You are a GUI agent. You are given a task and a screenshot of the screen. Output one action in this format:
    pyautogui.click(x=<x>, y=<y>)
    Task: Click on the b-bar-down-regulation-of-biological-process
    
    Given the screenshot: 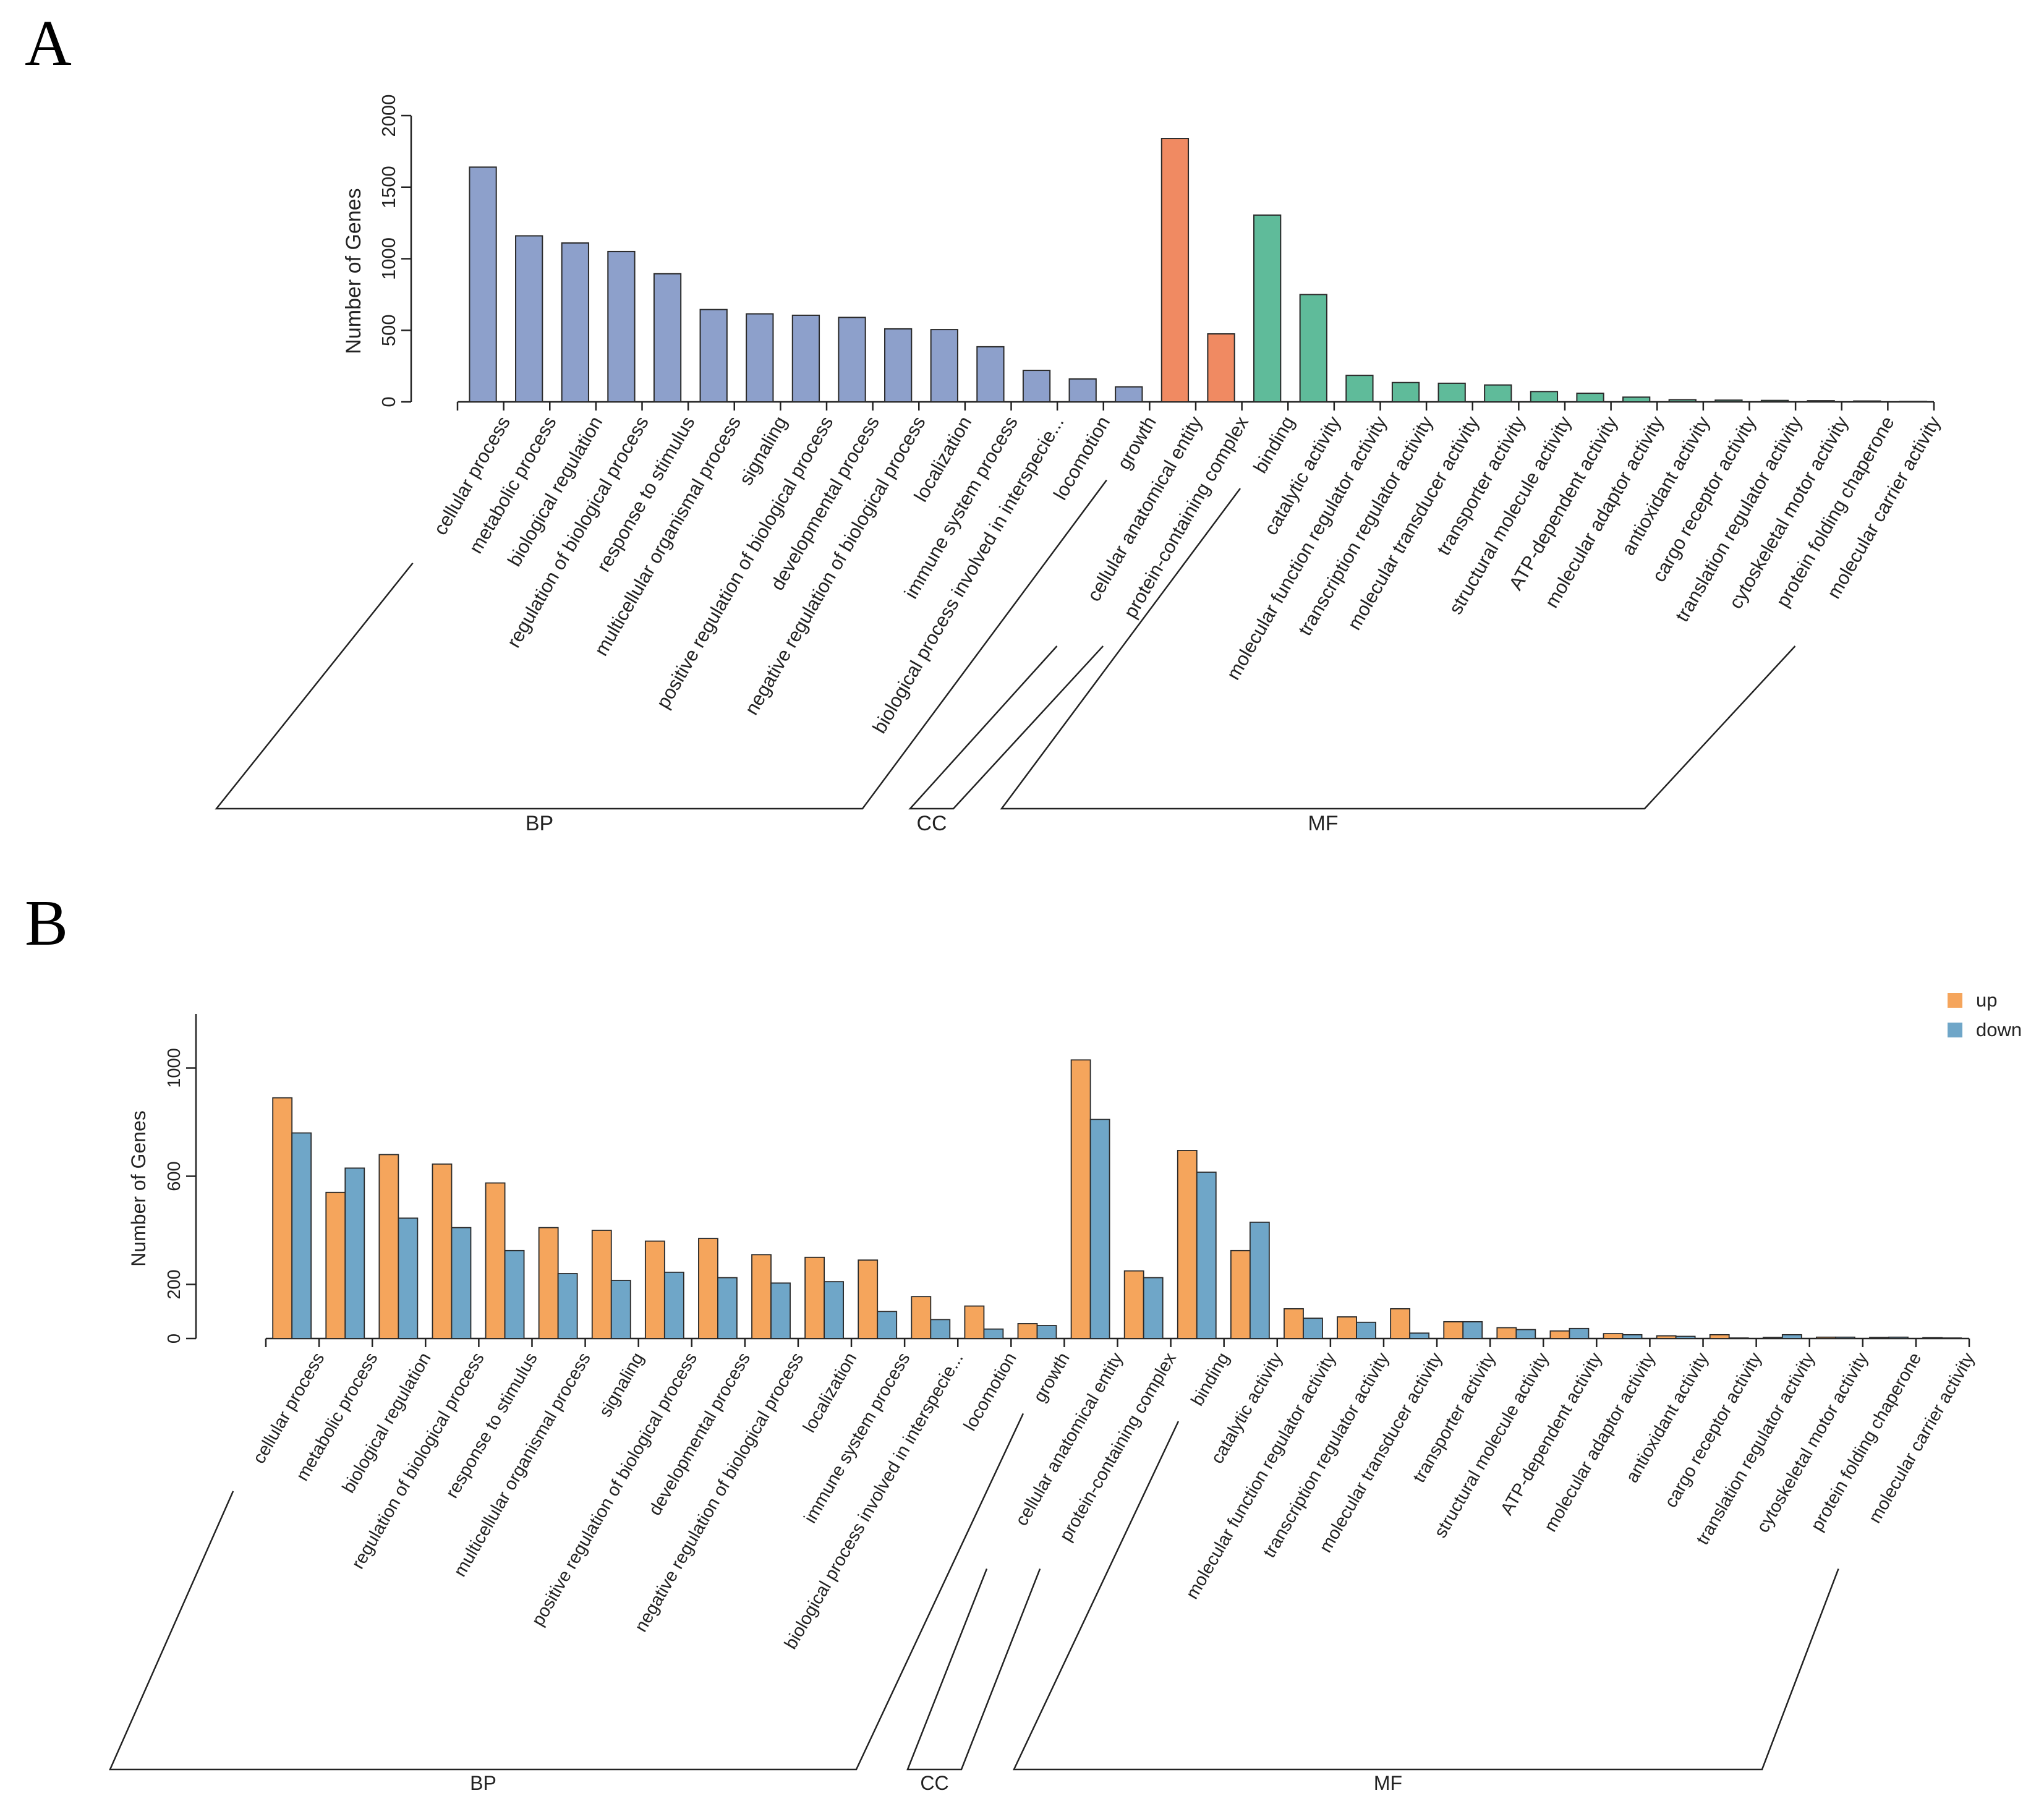 What is the action you would take?
    pyautogui.click(x=461, y=1283)
    